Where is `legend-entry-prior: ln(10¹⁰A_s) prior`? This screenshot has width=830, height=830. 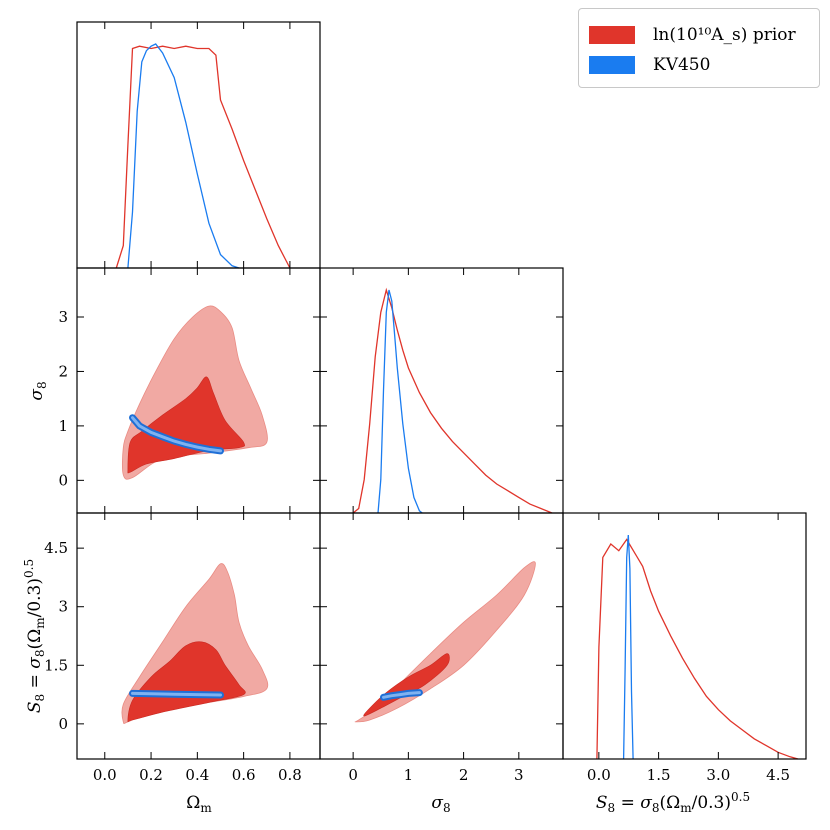 legend-entry-prior: ln(10¹⁰A_s) prior is located at coordinates (692, 35).